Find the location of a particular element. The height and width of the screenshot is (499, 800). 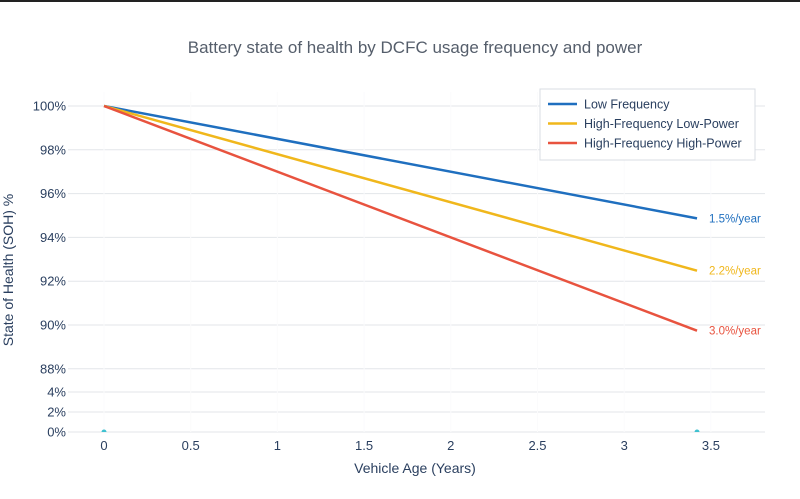

x-tick-label: 1.5 is located at coordinates (364, 445).